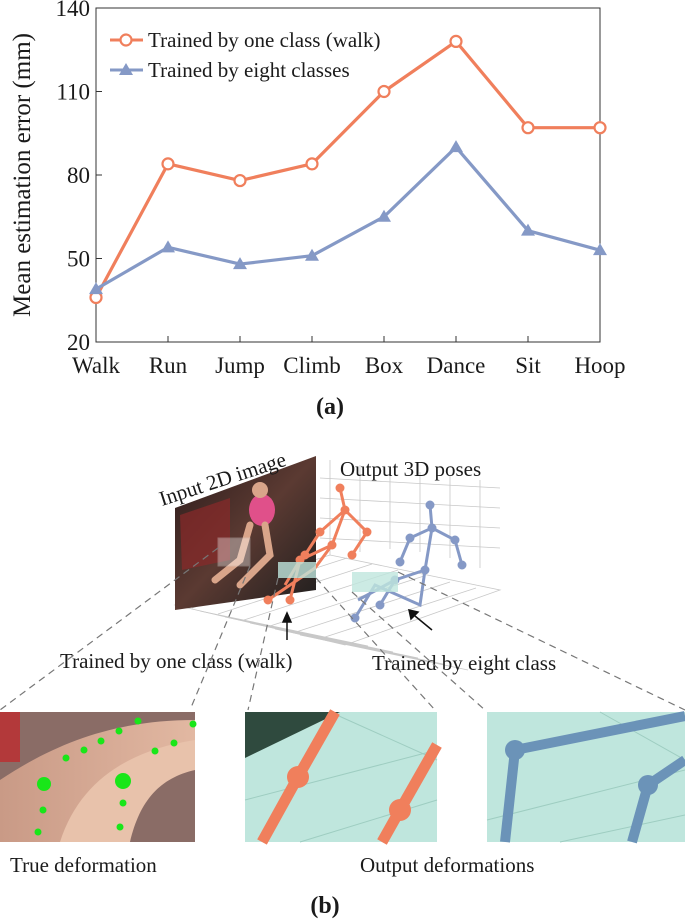 The height and width of the screenshot is (923, 685). Describe the element at coordinates (408, 561) in the screenshot. I see `blue-skeleton` at that location.